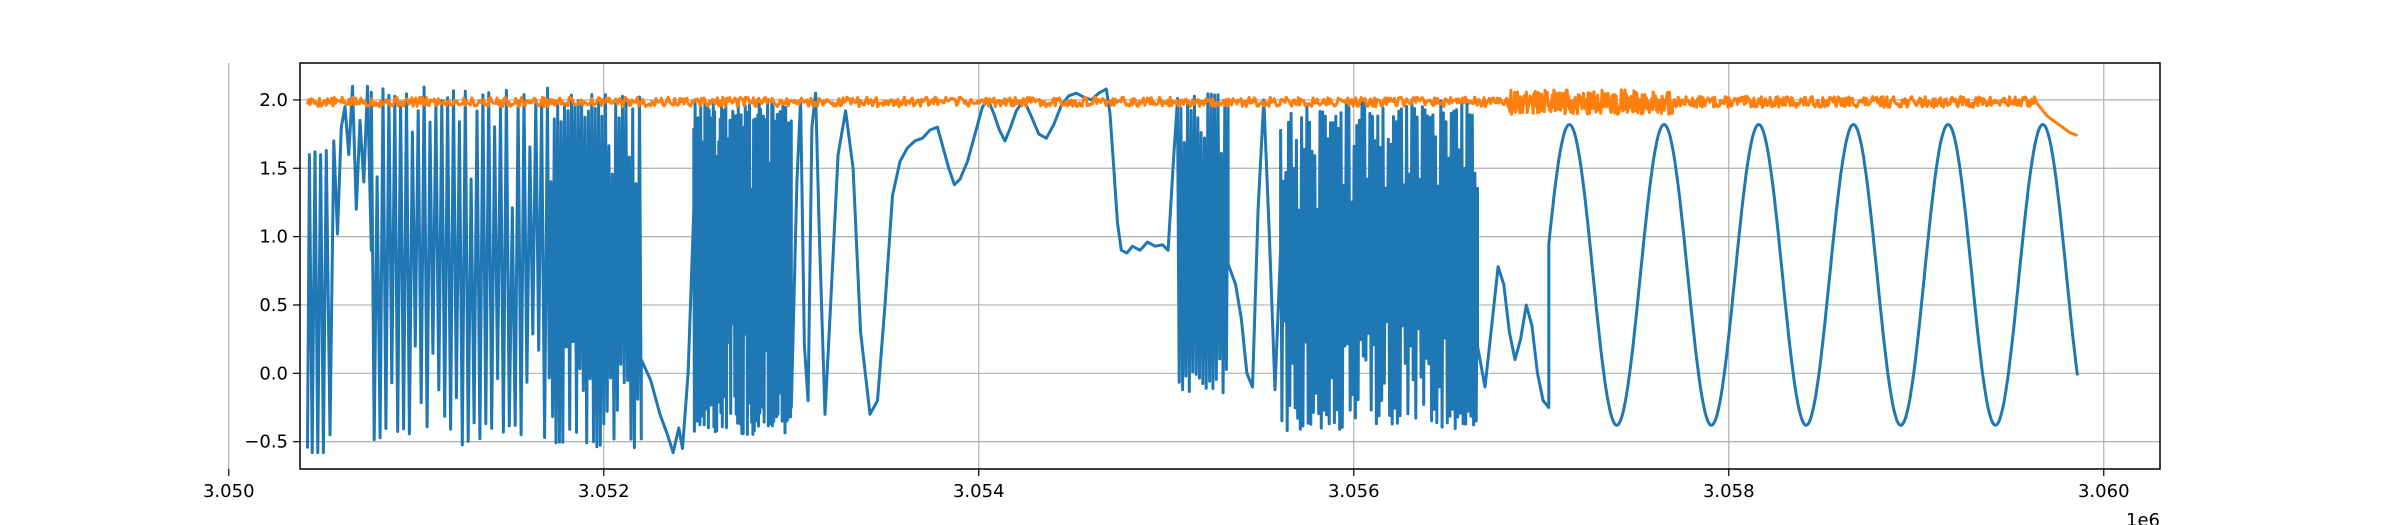 This screenshot has width=2400, height=525. What do you see at coordinates (2143, 517) in the screenshot?
I see `x-axis-offset-label: 1e6` at bounding box center [2143, 517].